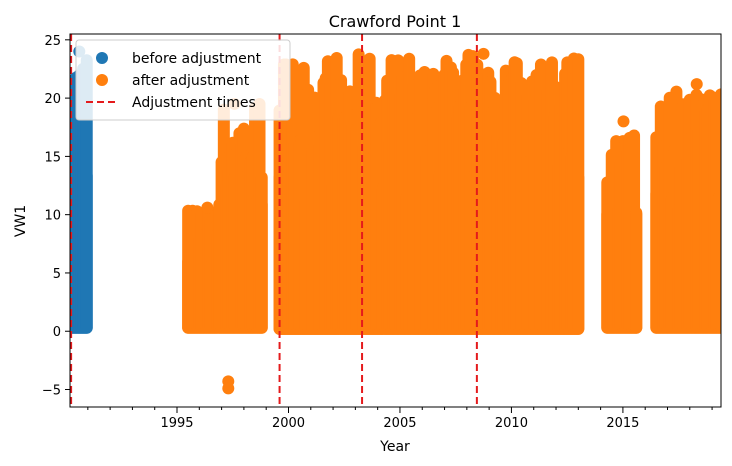 This screenshot has height=466, width=732. I want to click on y-tick-label: 10, so click(52, 216).